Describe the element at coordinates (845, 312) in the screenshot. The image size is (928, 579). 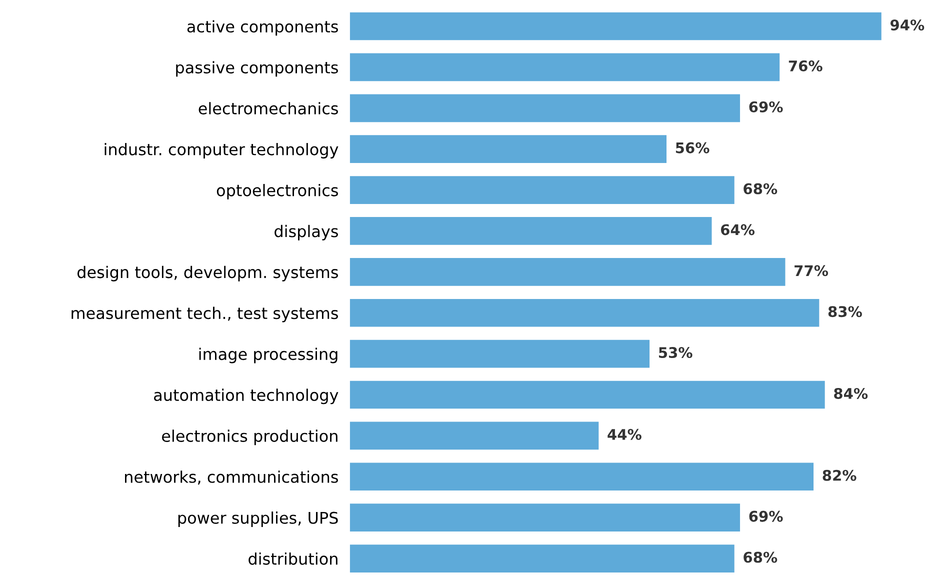
I see `data-label: 83%` at that location.